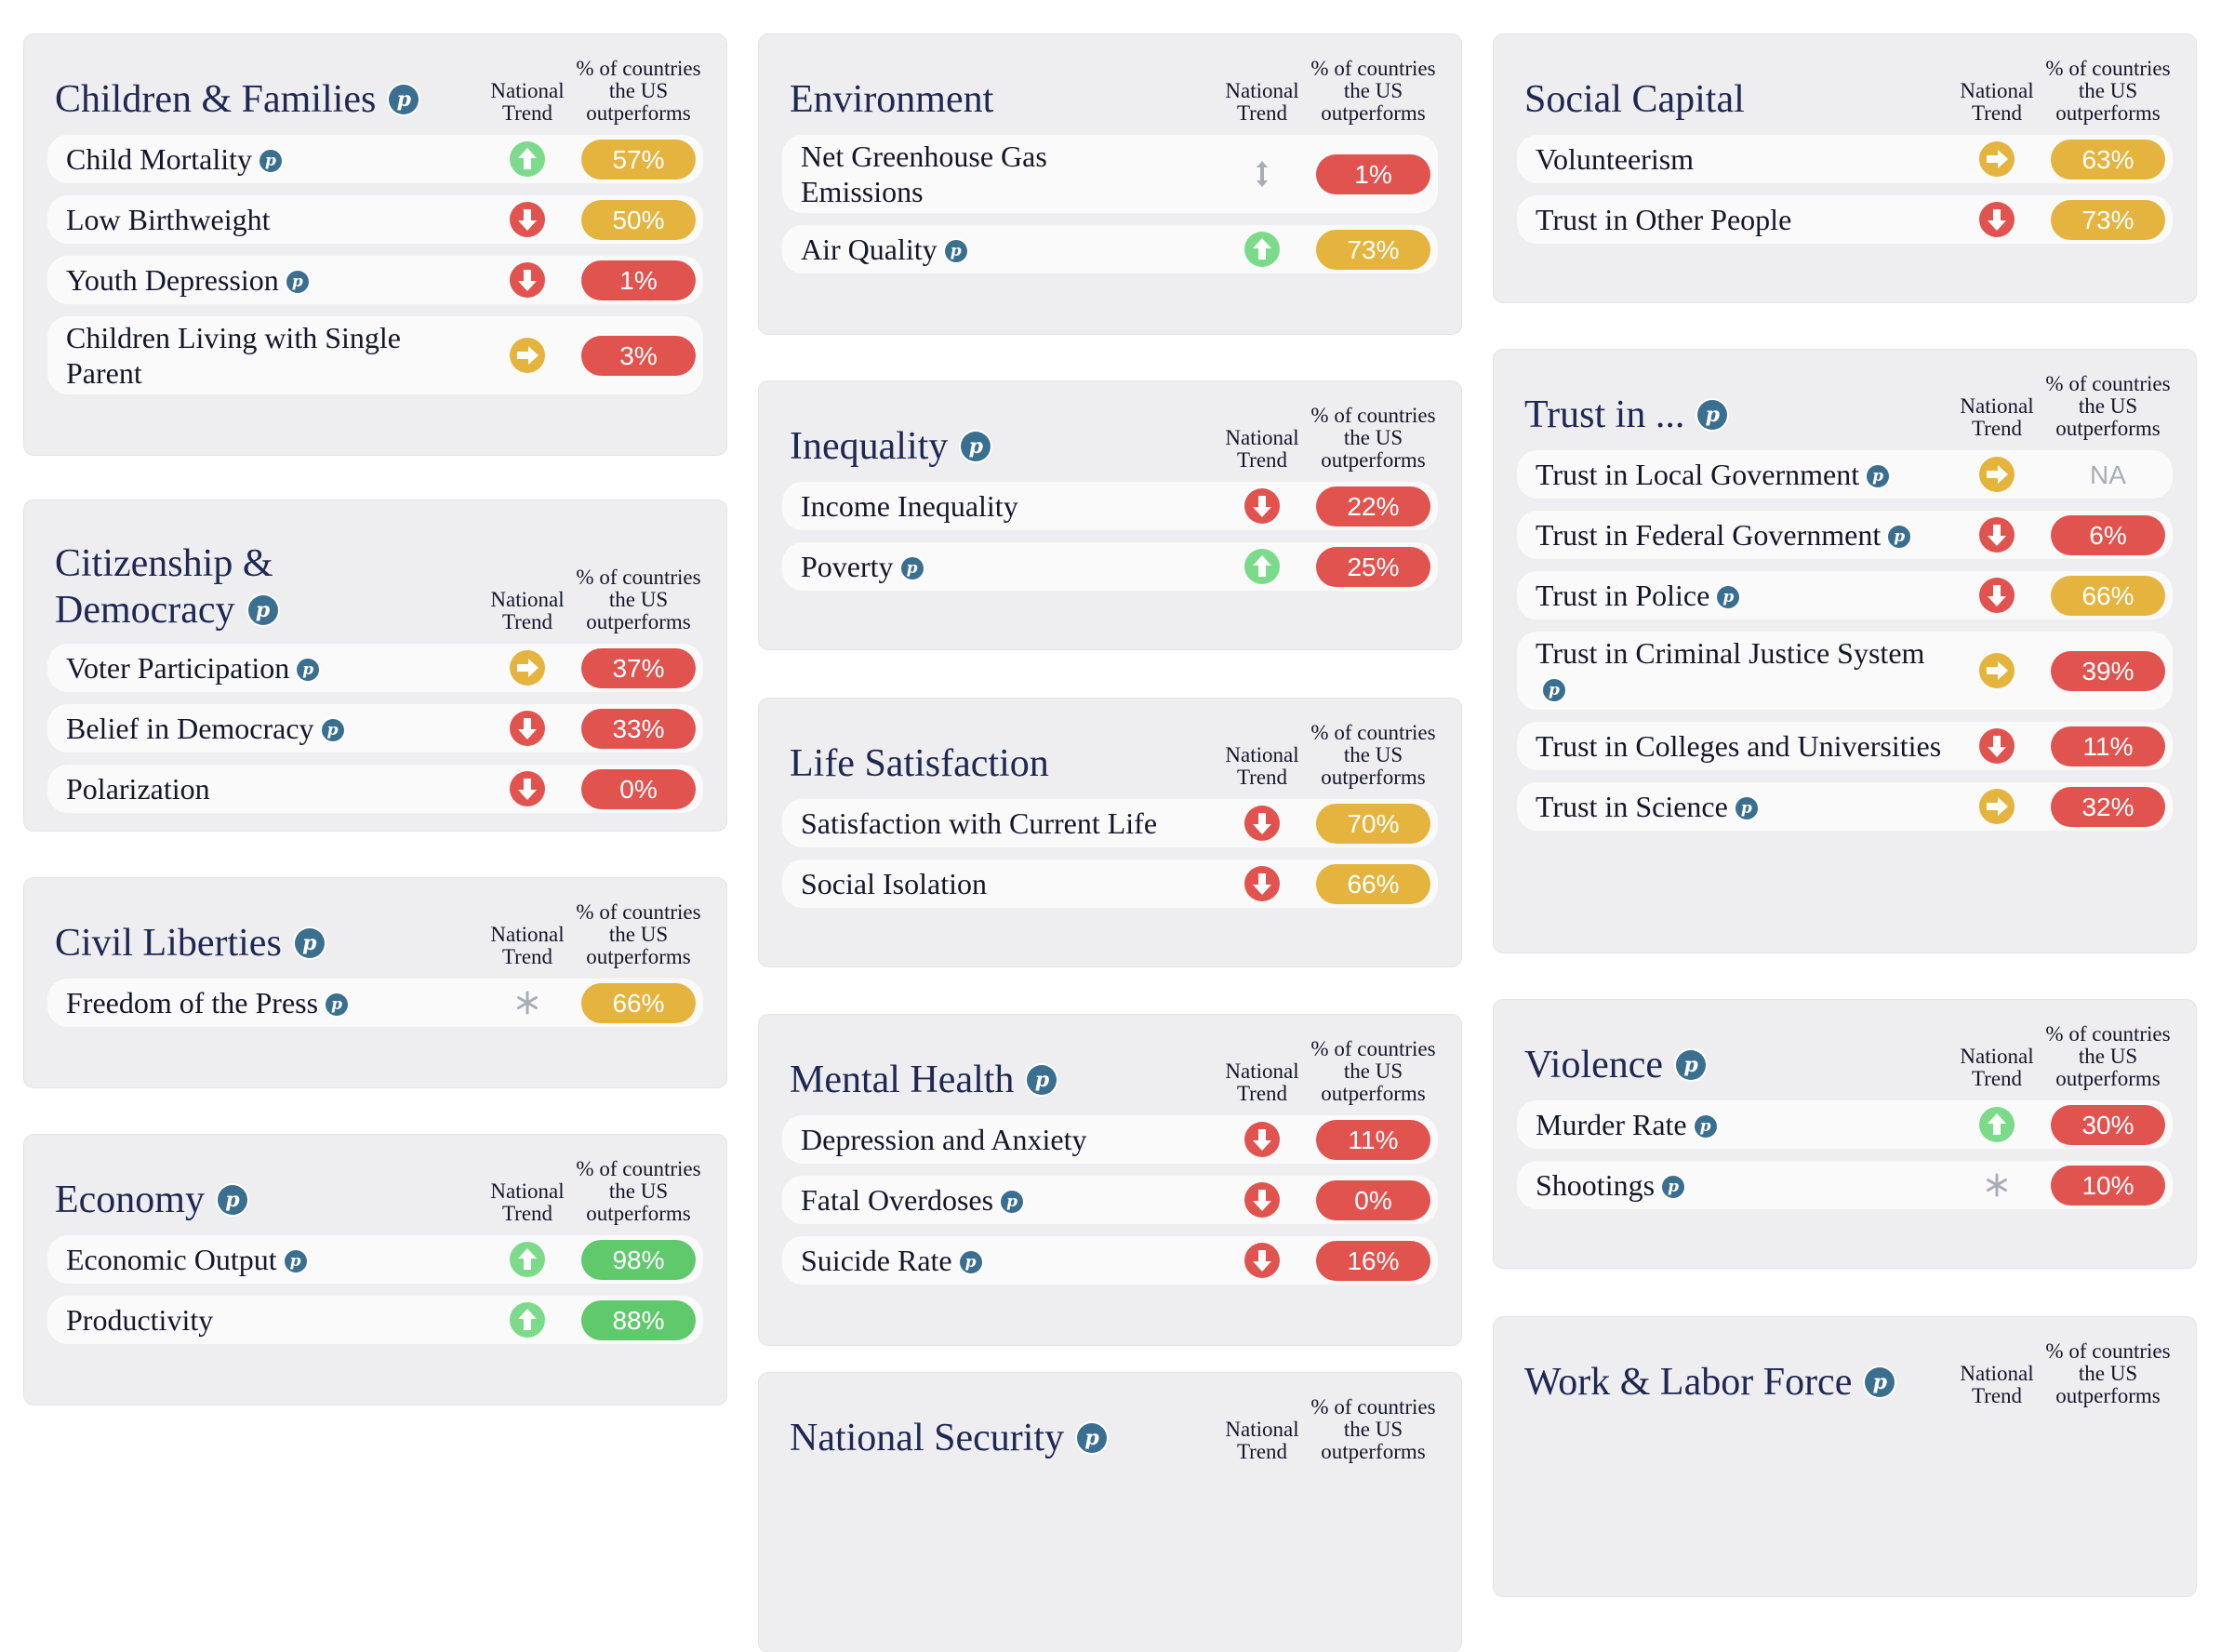 This screenshot has width=2221, height=1652. I want to click on metric-label: Net Greenhouse Gas Emissions, so click(924, 174).